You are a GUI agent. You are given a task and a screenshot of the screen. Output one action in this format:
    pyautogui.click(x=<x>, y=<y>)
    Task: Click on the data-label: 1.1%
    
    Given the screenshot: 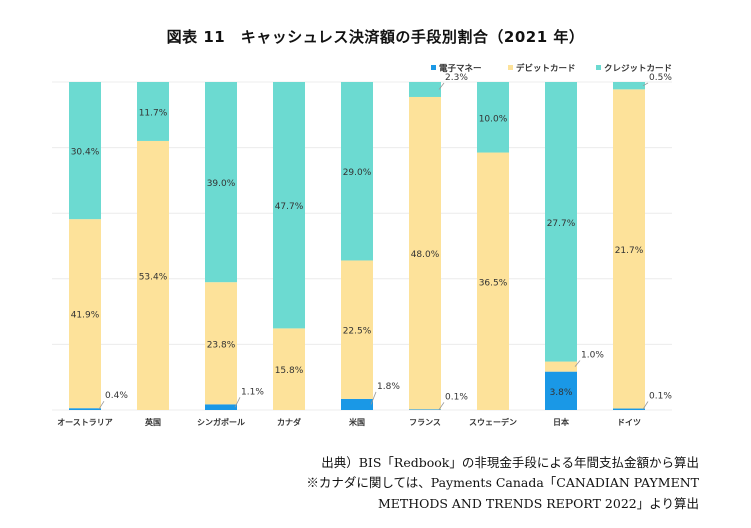 What is the action you would take?
    pyautogui.click(x=252, y=392)
    